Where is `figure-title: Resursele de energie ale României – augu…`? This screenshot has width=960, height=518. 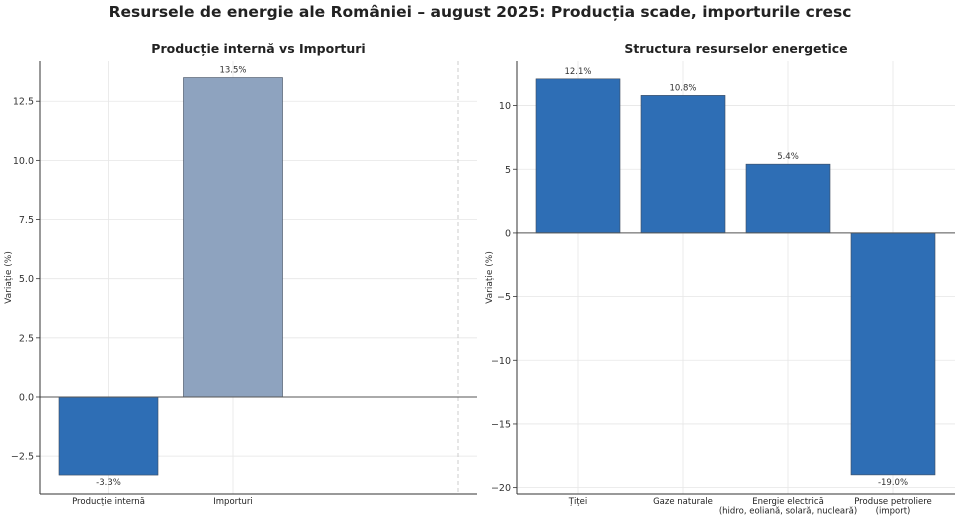 figure-title: Resursele de energie ale României – augu… is located at coordinates (480, 12).